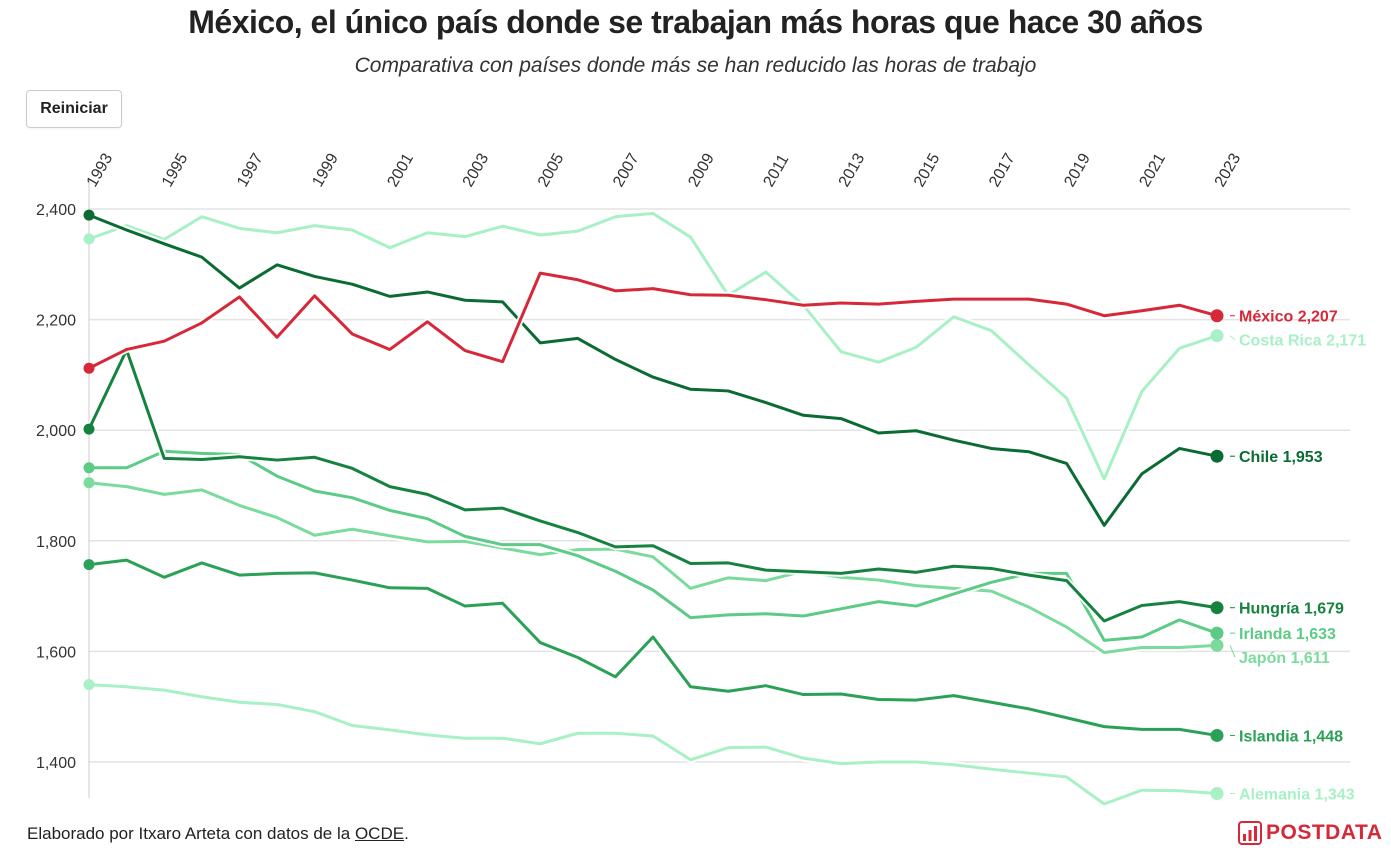  Describe the element at coordinates (1291, 609) in the screenshot. I see `series-end-label: Hungría 1,679` at that location.